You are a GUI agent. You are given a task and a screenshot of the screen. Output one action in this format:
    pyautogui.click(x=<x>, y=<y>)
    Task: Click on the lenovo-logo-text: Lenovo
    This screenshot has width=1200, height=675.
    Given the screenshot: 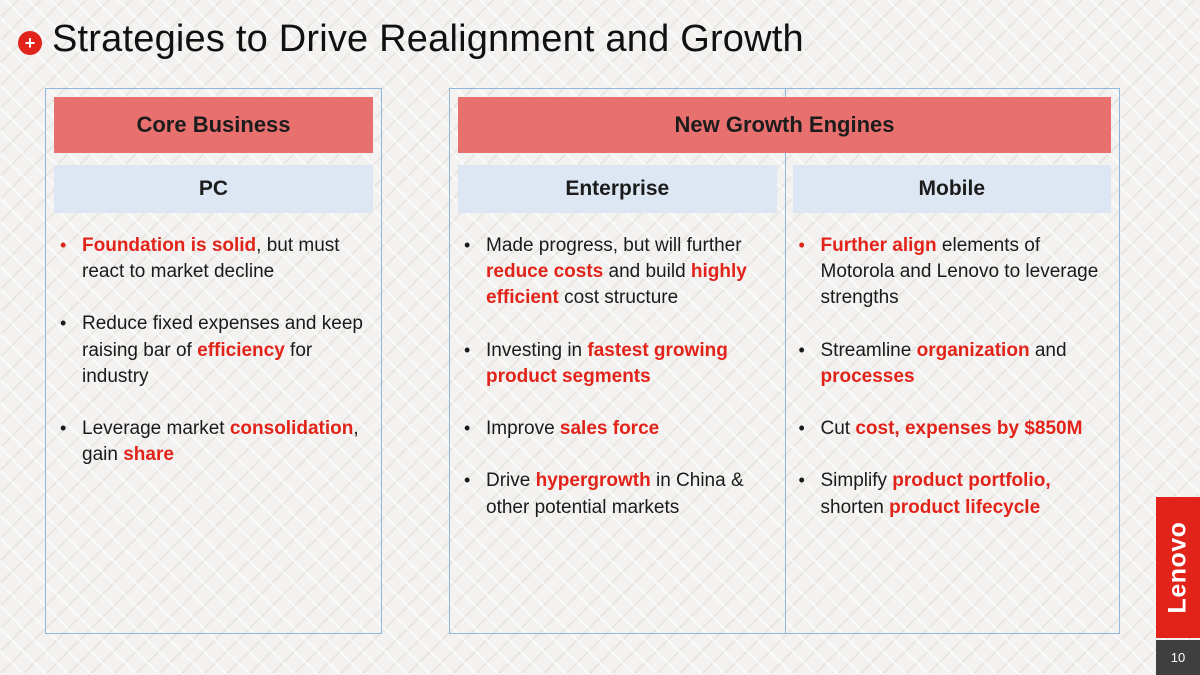 What is the action you would take?
    pyautogui.click(x=1177, y=567)
    